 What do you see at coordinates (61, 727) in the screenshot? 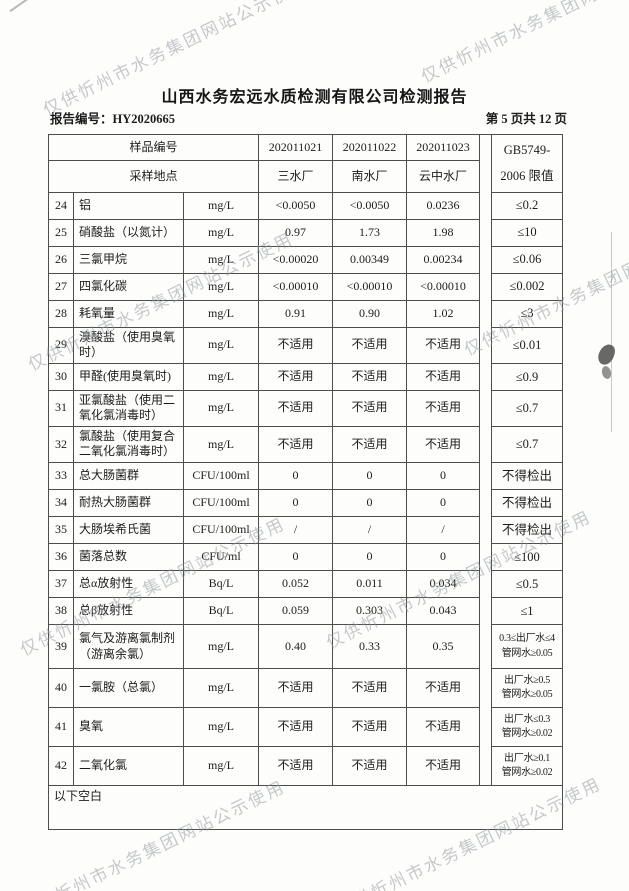
I see `row-number-cell: 41` at bounding box center [61, 727].